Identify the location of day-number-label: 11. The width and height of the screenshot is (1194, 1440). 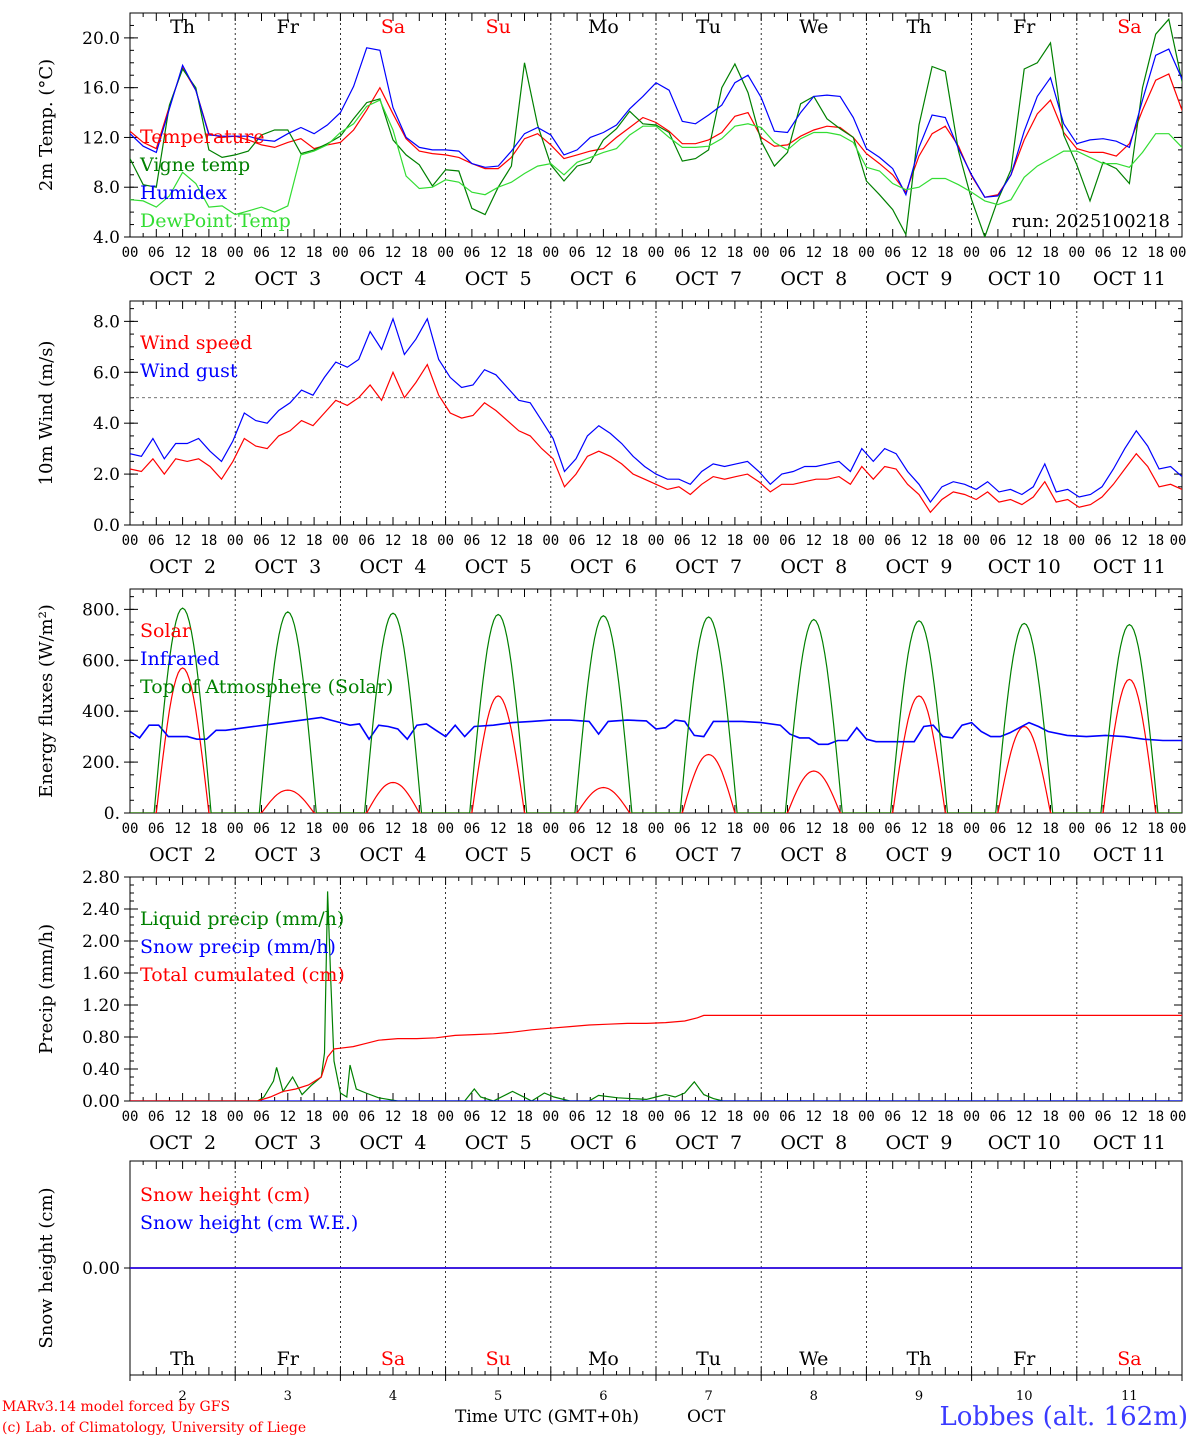
(1129, 1396).